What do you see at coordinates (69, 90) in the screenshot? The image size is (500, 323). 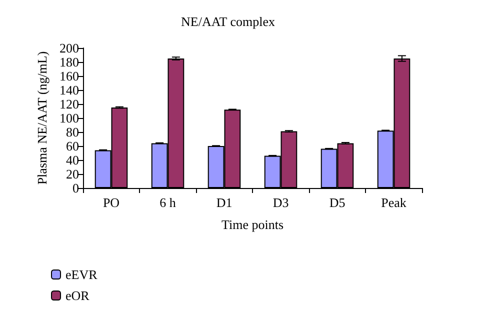 I see `y-tick-label: 140` at bounding box center [69, 90].